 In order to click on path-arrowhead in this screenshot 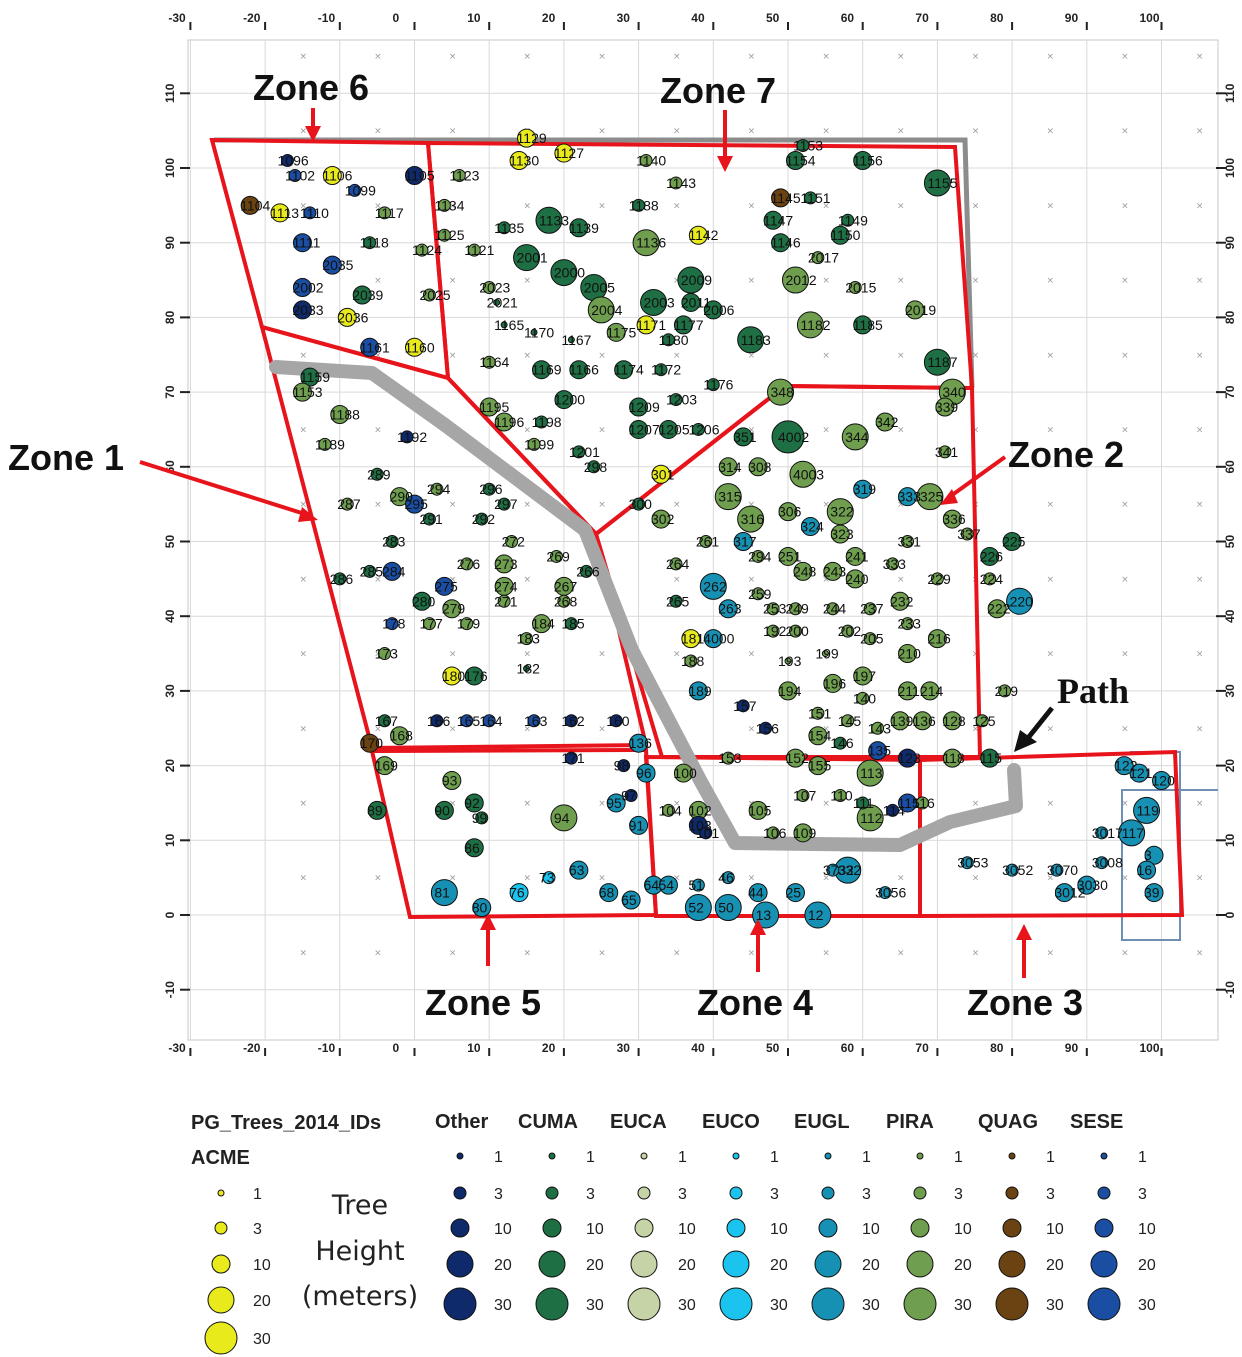, I will do `click(1025, 741)`.